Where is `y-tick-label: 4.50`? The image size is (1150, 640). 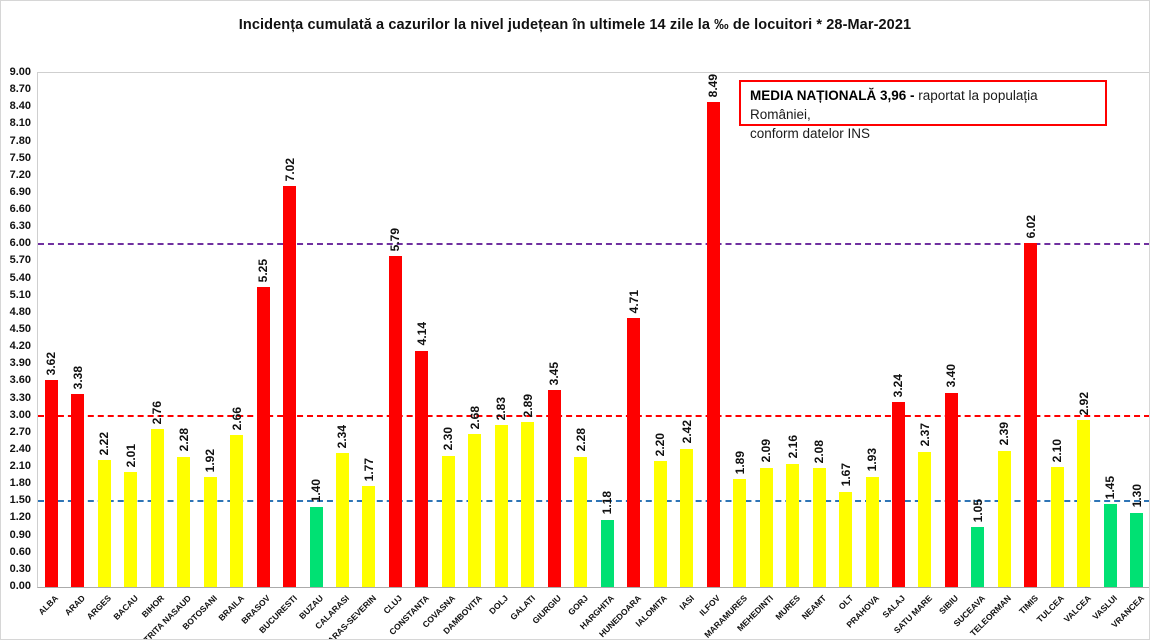
y-tick-label: 4.50 is located at coordinates (20, 329).